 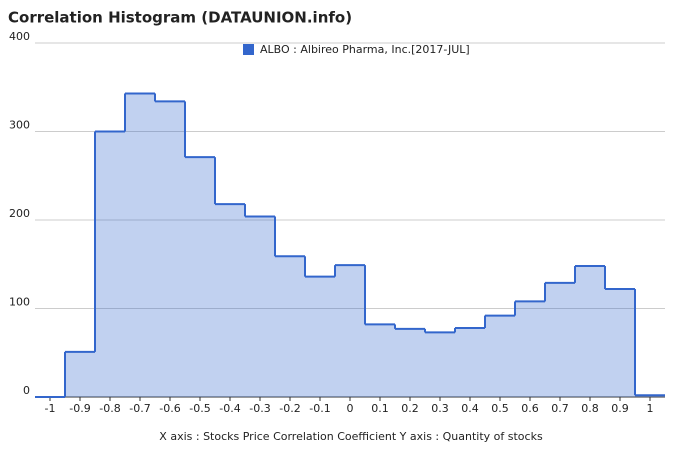 I want to click on x-tick-label: -0.4, so click(x=229, y=408).